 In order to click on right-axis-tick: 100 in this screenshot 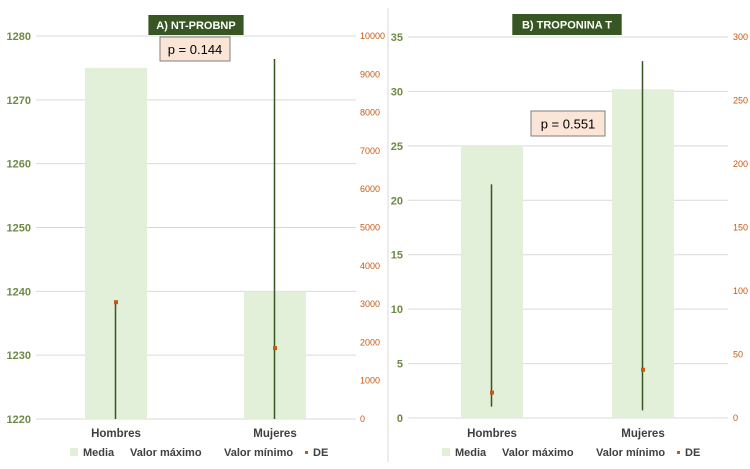, I will do `click(740, 291)`.